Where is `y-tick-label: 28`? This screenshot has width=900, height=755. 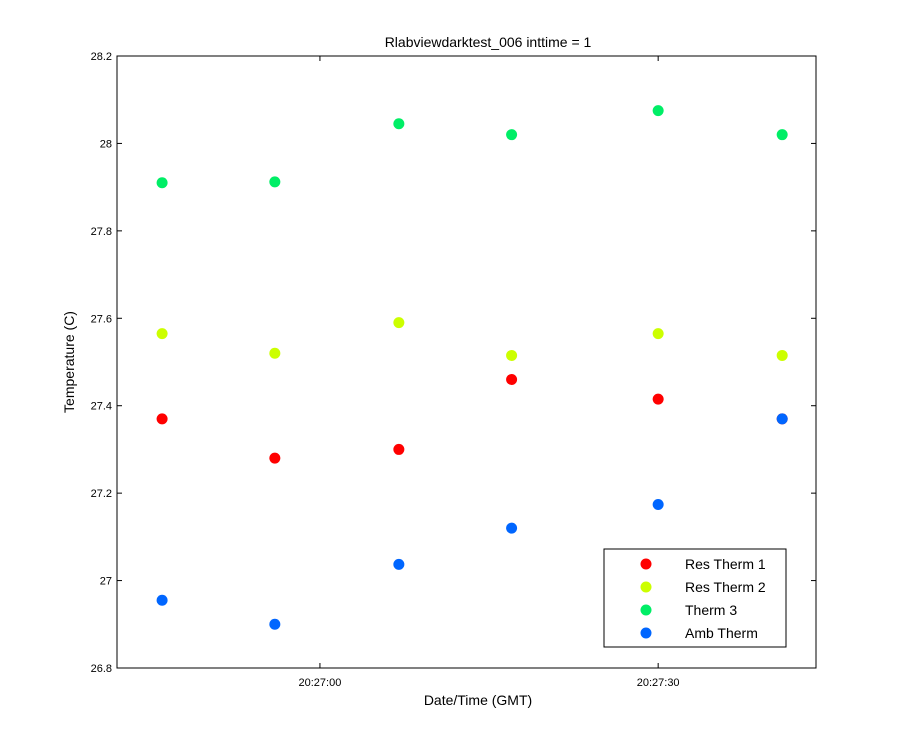 y-tick-label: 28 is located at coordinates (106, 144).